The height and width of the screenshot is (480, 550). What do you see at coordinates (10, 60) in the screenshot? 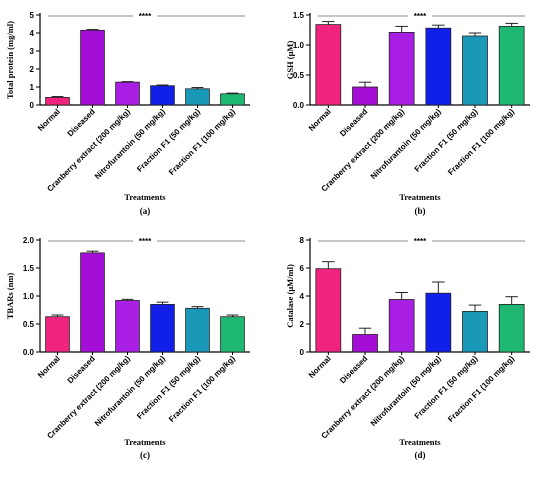
I see `y-axis-title: Total protein (mg/ml)` at bounding box center [10, 60].